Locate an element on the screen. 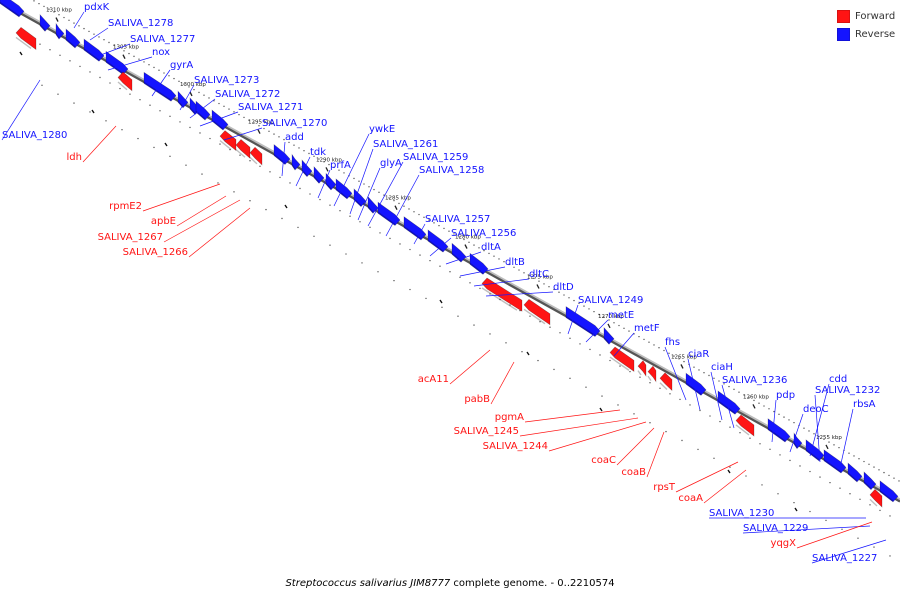 The width and height of the screenshot is (900, 600). gene-fhs is located at coordinates (696, 384).